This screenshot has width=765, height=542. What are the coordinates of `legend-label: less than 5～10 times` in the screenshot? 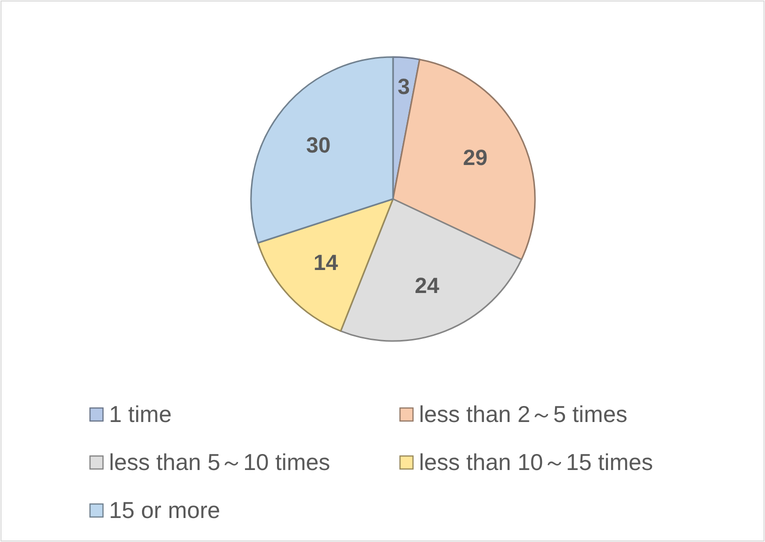 It's located at (219, 462).